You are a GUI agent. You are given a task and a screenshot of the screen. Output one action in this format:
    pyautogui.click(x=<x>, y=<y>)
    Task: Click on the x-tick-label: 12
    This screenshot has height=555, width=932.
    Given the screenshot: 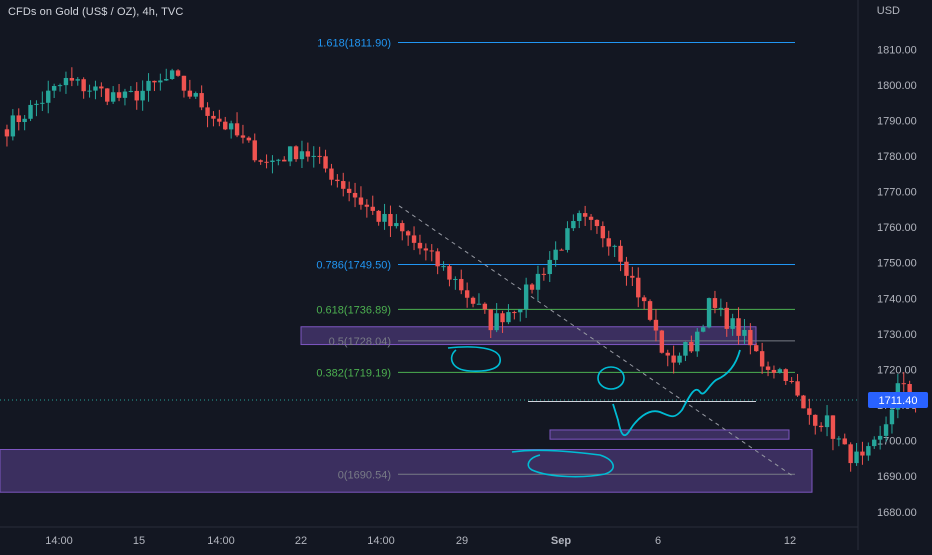 What is the action you would take?
    pyautogui.click(x=790, y=541)
    